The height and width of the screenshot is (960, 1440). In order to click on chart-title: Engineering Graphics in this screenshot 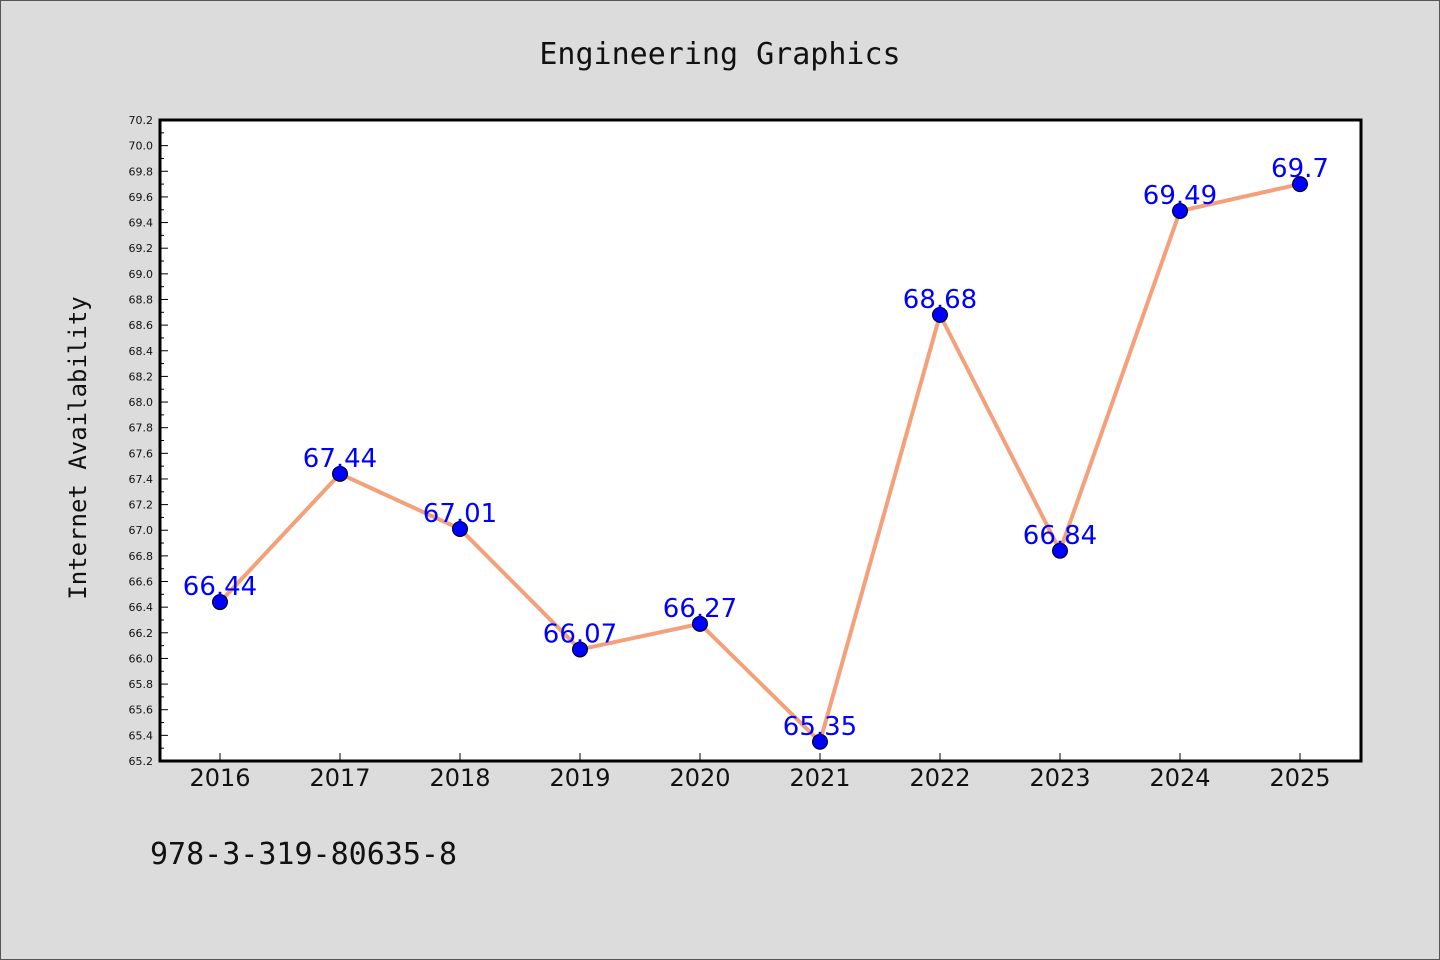, I will do `click(719, 54)`.